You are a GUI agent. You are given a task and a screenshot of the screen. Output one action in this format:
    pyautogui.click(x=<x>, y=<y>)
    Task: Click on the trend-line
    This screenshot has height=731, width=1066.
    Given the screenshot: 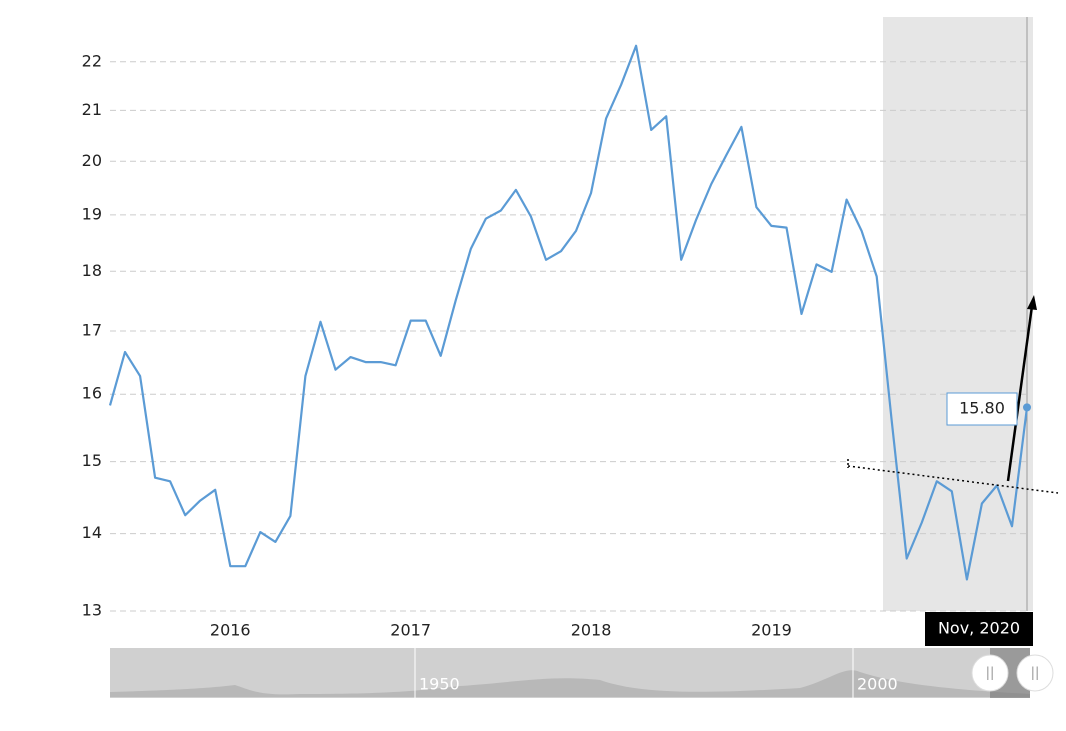 What is the action you would take?
    pyautogui.click(x=953, y=479)
    